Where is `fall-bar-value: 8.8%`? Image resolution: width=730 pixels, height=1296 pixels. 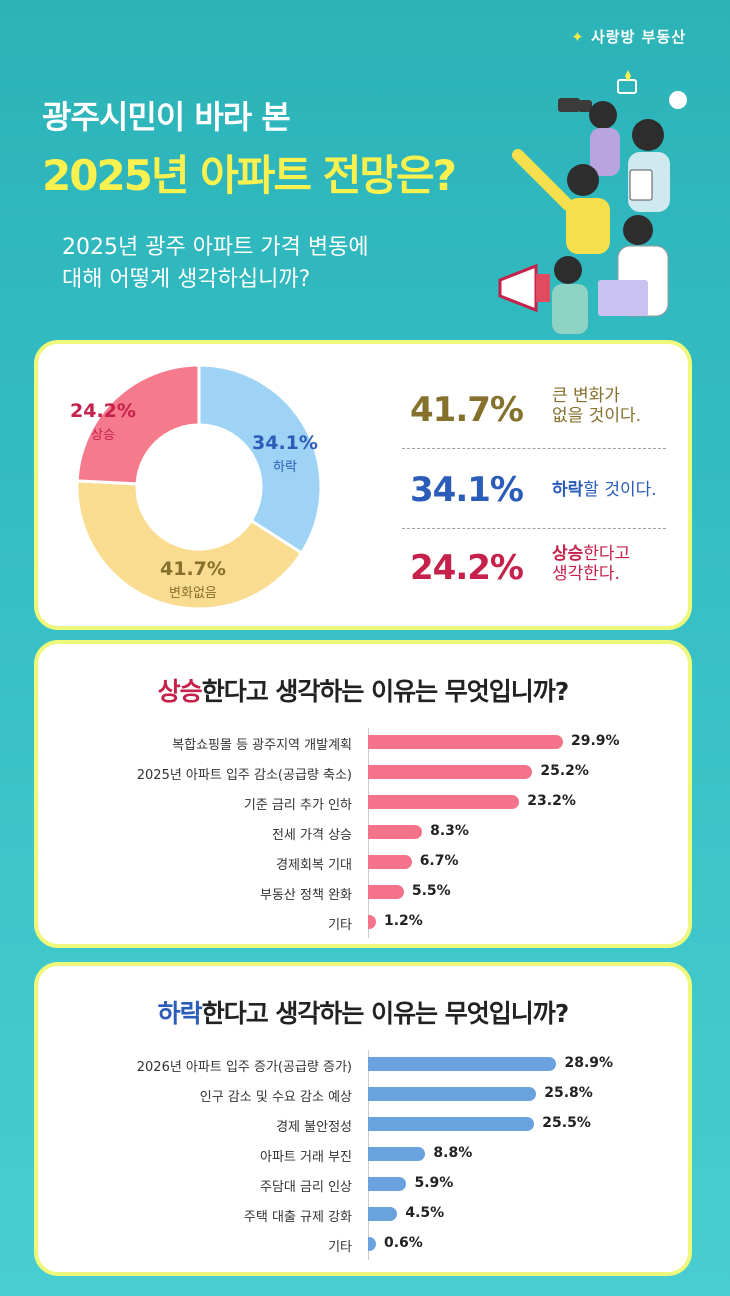 fall-bar-value: 8.8% is located at coordinates (453, 1153).